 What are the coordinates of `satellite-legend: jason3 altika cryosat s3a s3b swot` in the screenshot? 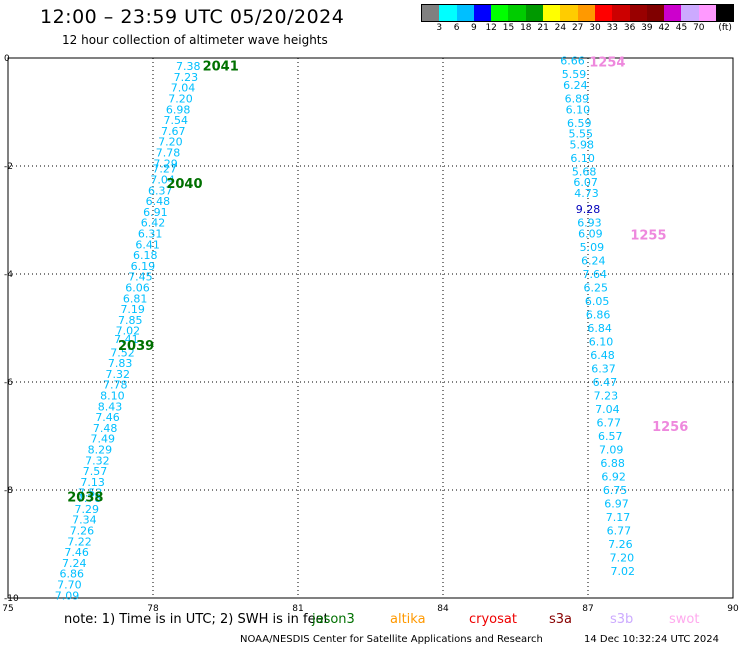 It's located at (370, 621).